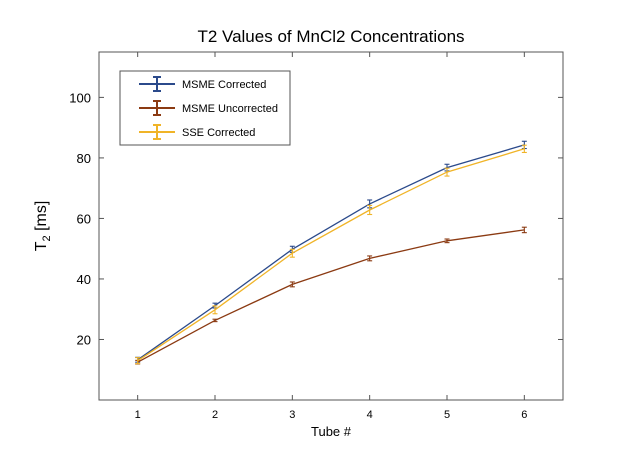 The width and height of the screenshot is (643, 454). I want to click on x-tick-label: 4, so click(370, 415).